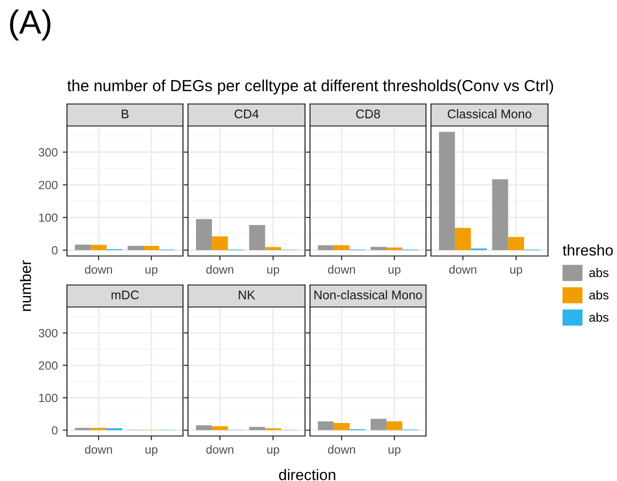  What do you see at coordinates (368, 295) in the screenshot?
I see `chart-title: Non-classical Mono` at bounding box center [368, 295].